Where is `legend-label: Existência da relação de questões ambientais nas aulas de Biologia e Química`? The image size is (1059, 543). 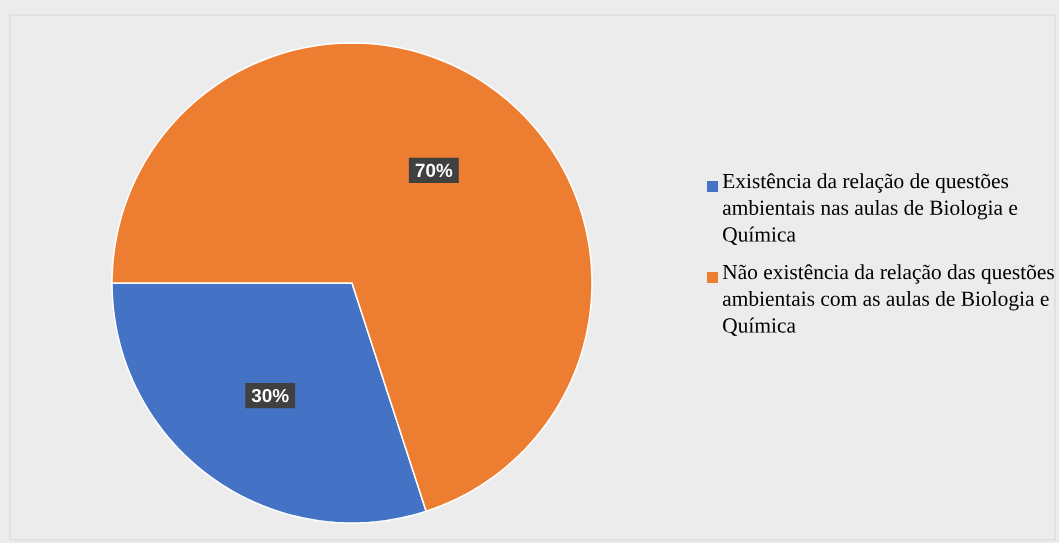 legend-label: Existência da relação de questões ambientais nas aulas de Biologia e Química is located at coordinates (870, 209).